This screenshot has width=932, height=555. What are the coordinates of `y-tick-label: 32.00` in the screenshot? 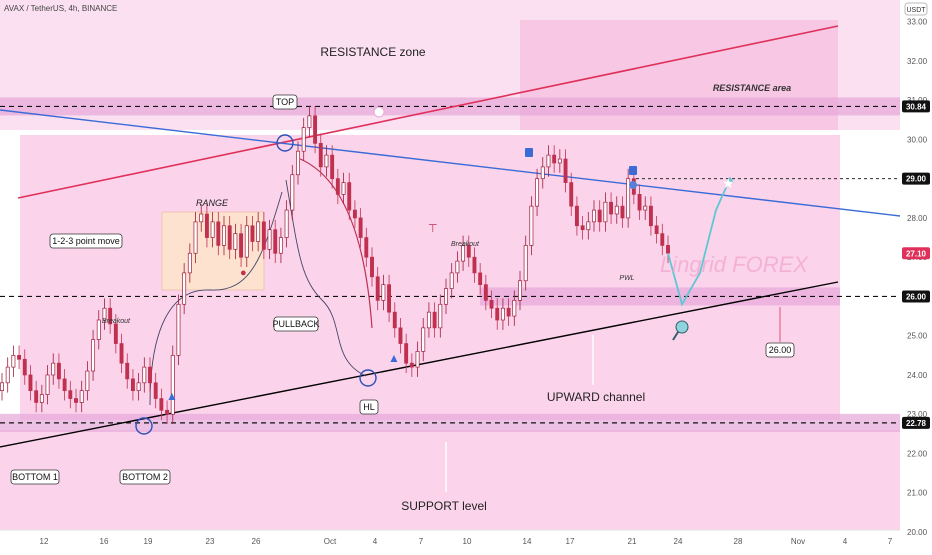 It's located at (917, 61).